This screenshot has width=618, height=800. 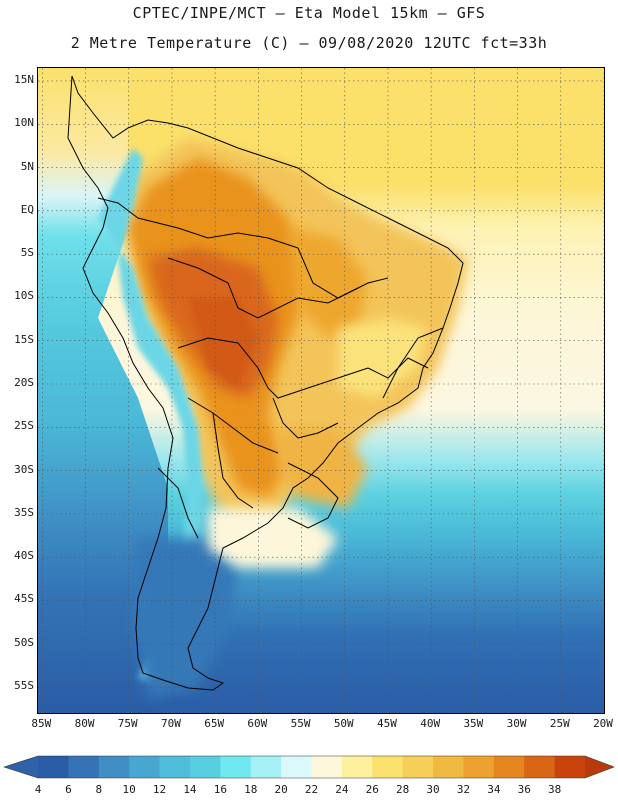 What do you see at coordinates (300, 723) in the screenshot?
I see `lon-tick-label: 55W` at bounding box center [300, 723].